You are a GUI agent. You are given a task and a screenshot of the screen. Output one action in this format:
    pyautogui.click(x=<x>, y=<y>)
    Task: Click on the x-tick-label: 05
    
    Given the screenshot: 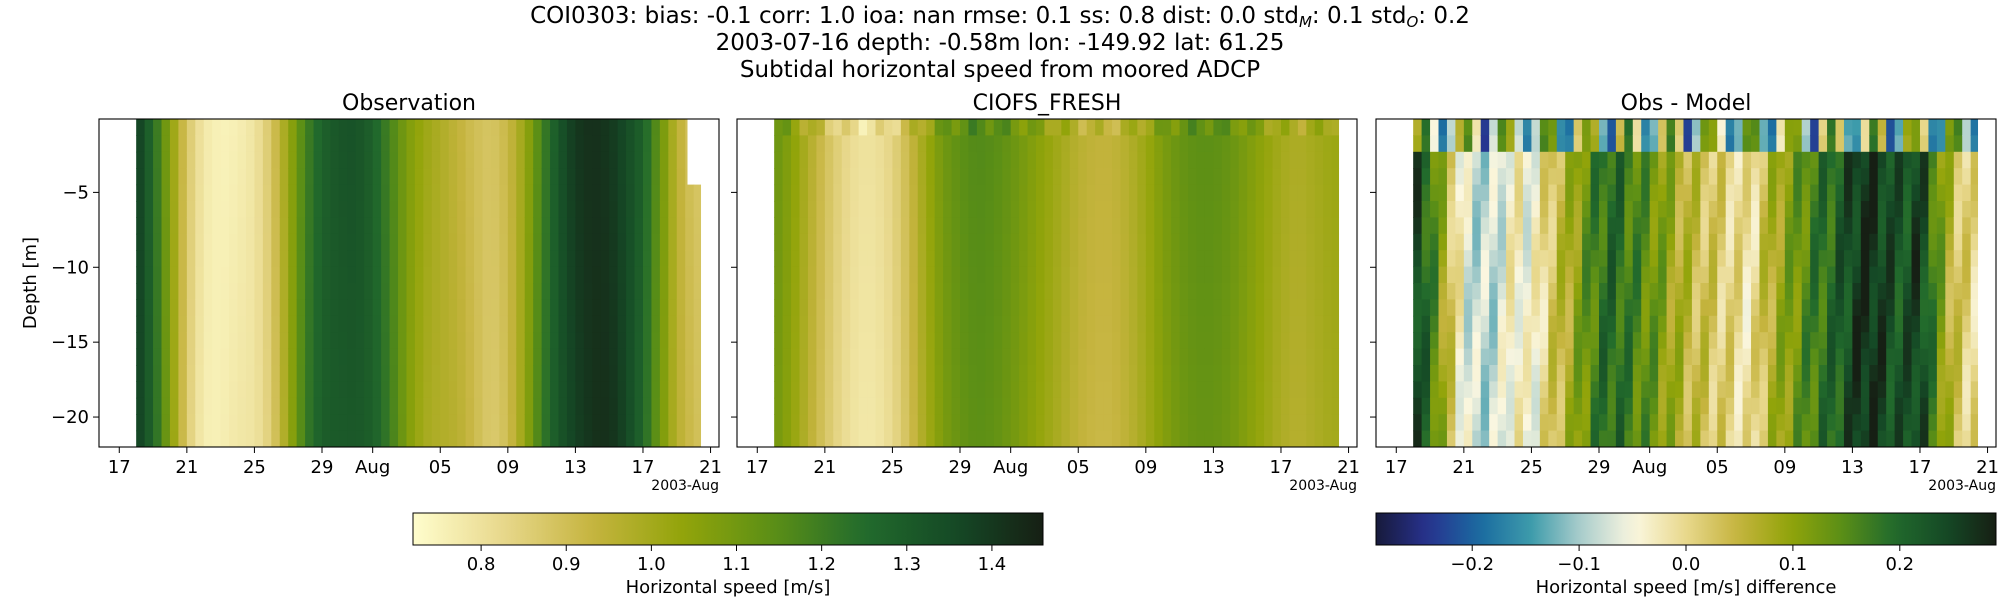 What is the action you would take?
    pyautogui.click(x=1717, y=467)
    